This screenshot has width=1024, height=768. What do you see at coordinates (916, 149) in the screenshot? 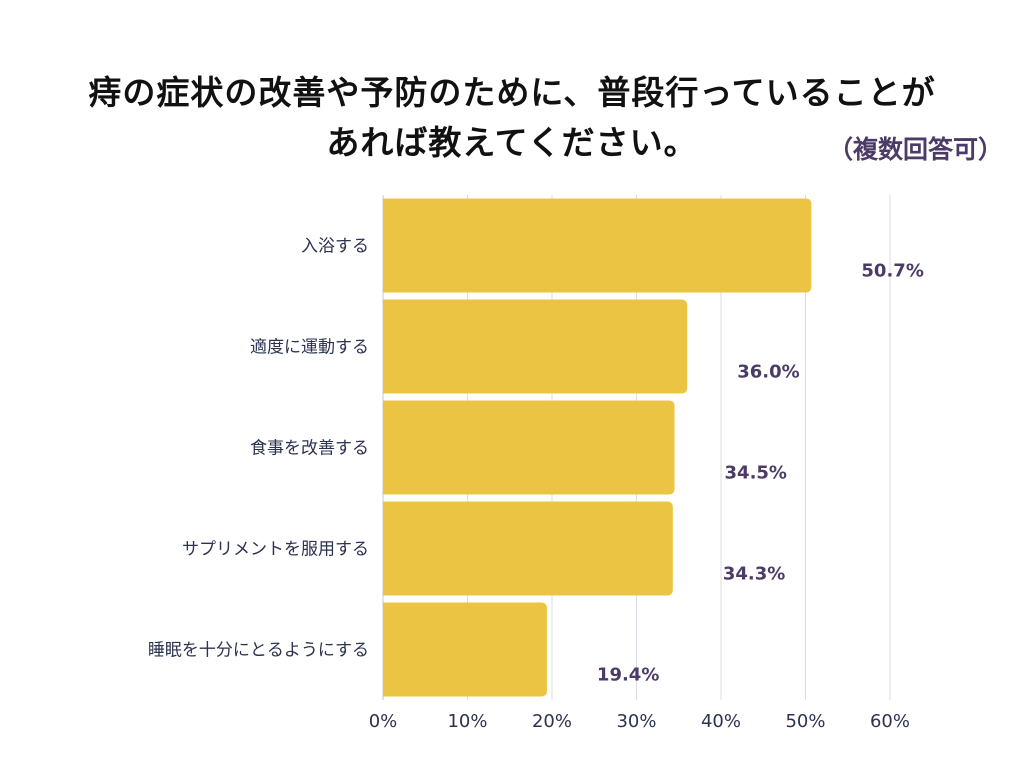
I see `chart-subtitle: （複数回答可）` at bounding box center [916, 149].